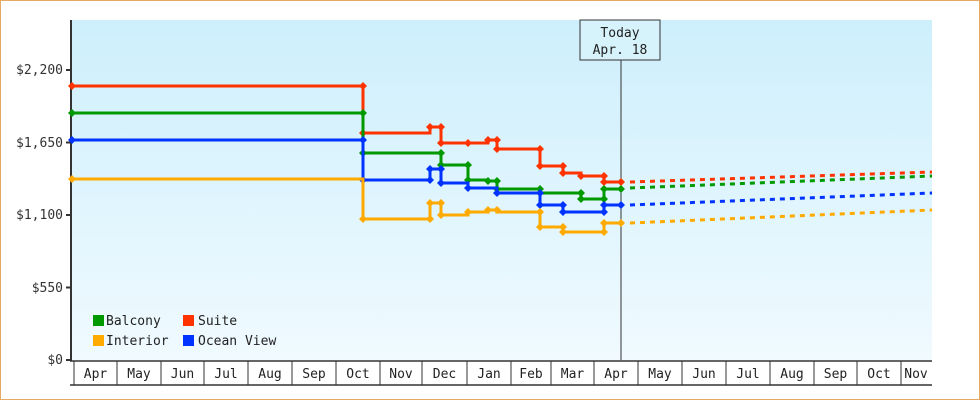 Image resolution: width=980 pixels, height=400 pixels. I want to click on legend-label: Balcony, so click(133, 321).